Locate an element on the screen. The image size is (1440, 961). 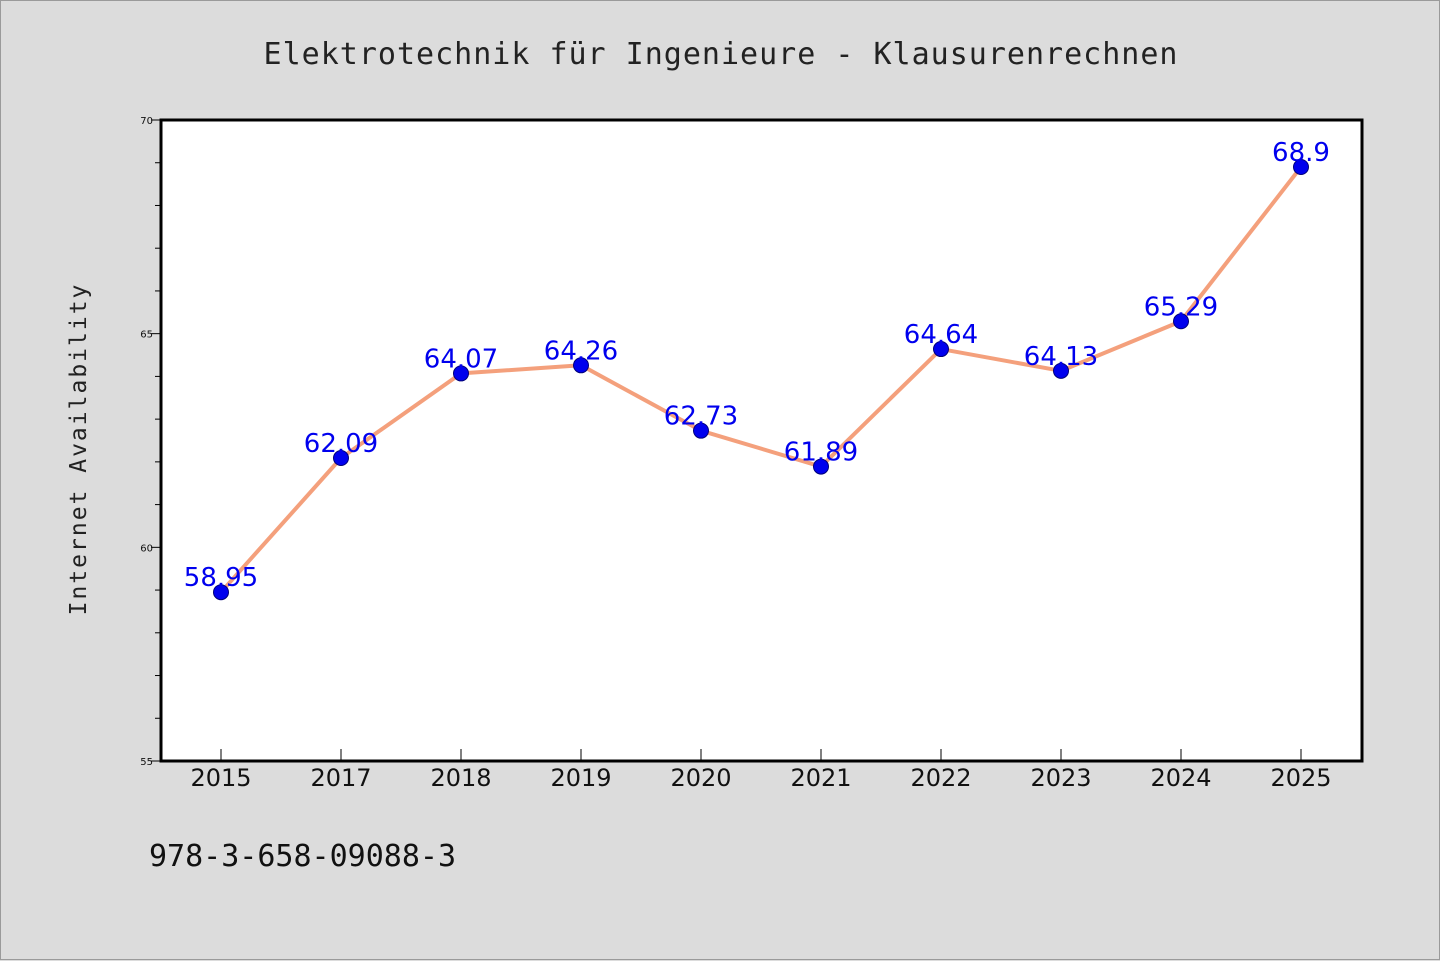
x-tick-label: 2019 is located at coordinates (580, 778).